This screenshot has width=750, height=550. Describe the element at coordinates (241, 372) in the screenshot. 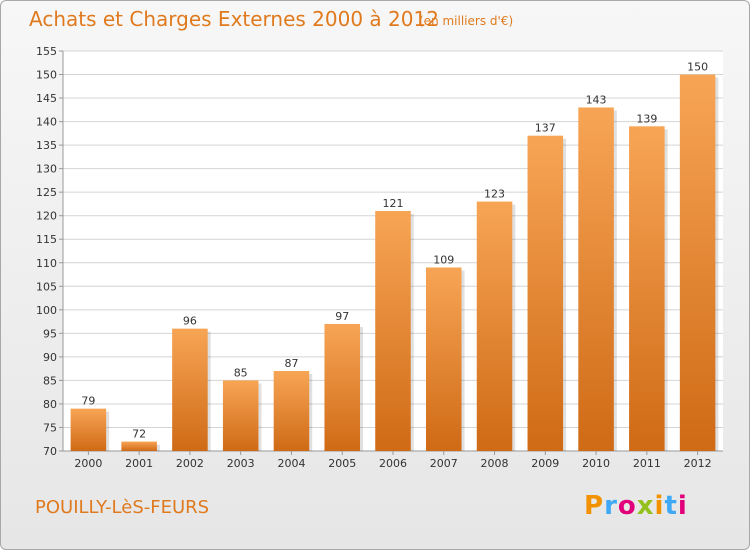

I see `value-label: 85` at that location.